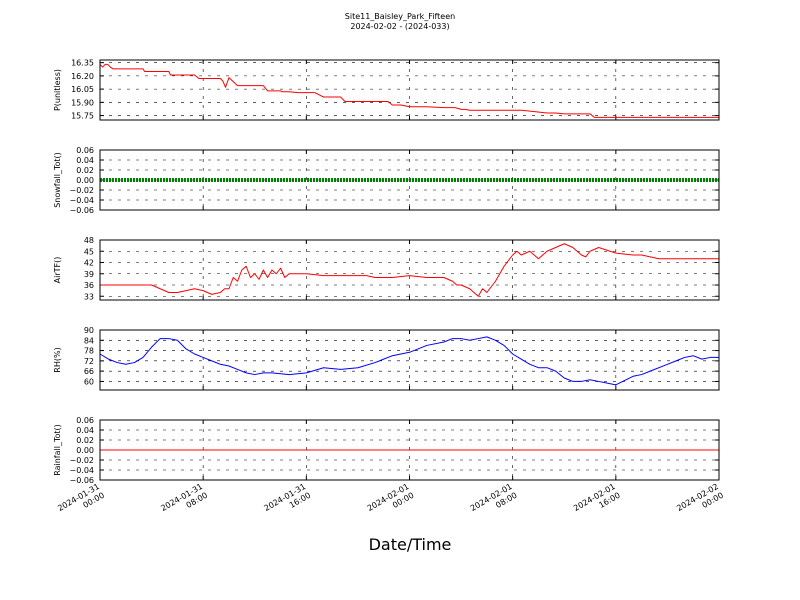 The width and height of the screenshot is (800, 600). What do you see at coordinates (597, 502) in the screenshot?
I see `x-tick-label: 2024-02-0116:00` at bounding box center [597, 502].